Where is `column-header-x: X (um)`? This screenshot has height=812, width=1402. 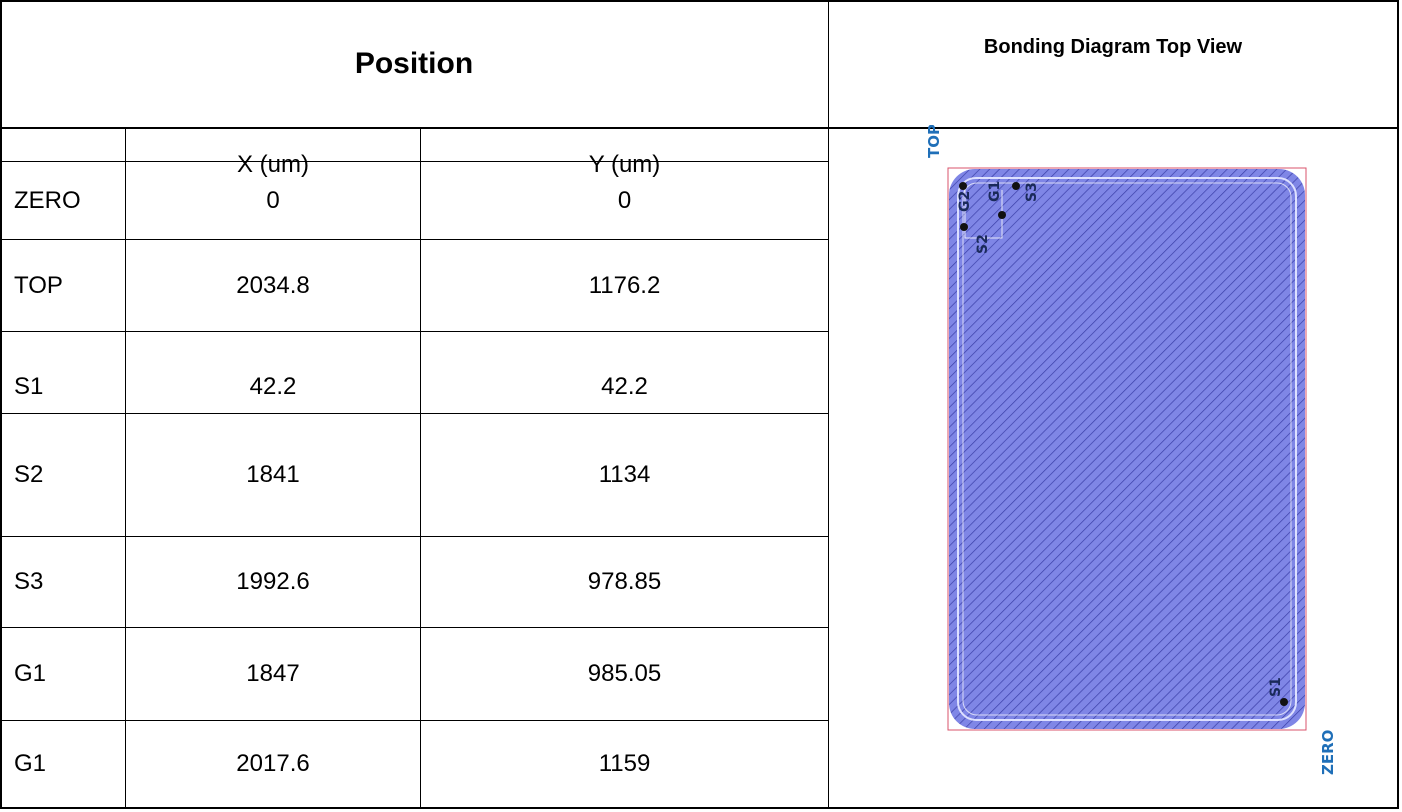
column-header-x: X (um) is located at coordinates (273, 164).